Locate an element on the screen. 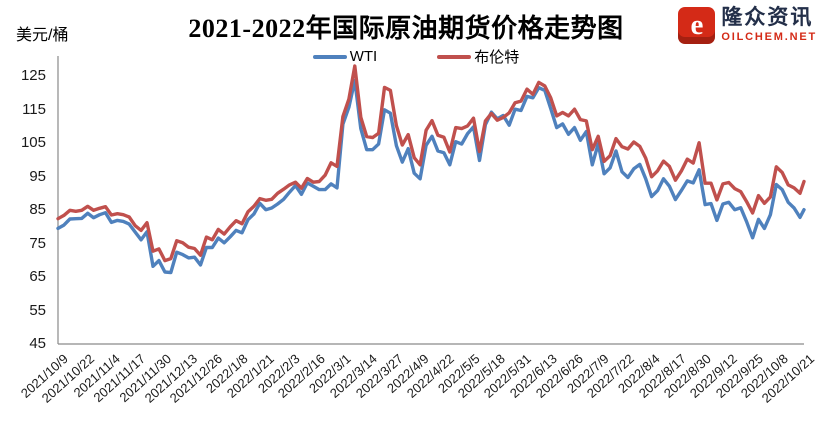 The image size is (827, 433). y-axis-title: 美元/桶 is located at coordinates (42, 35).